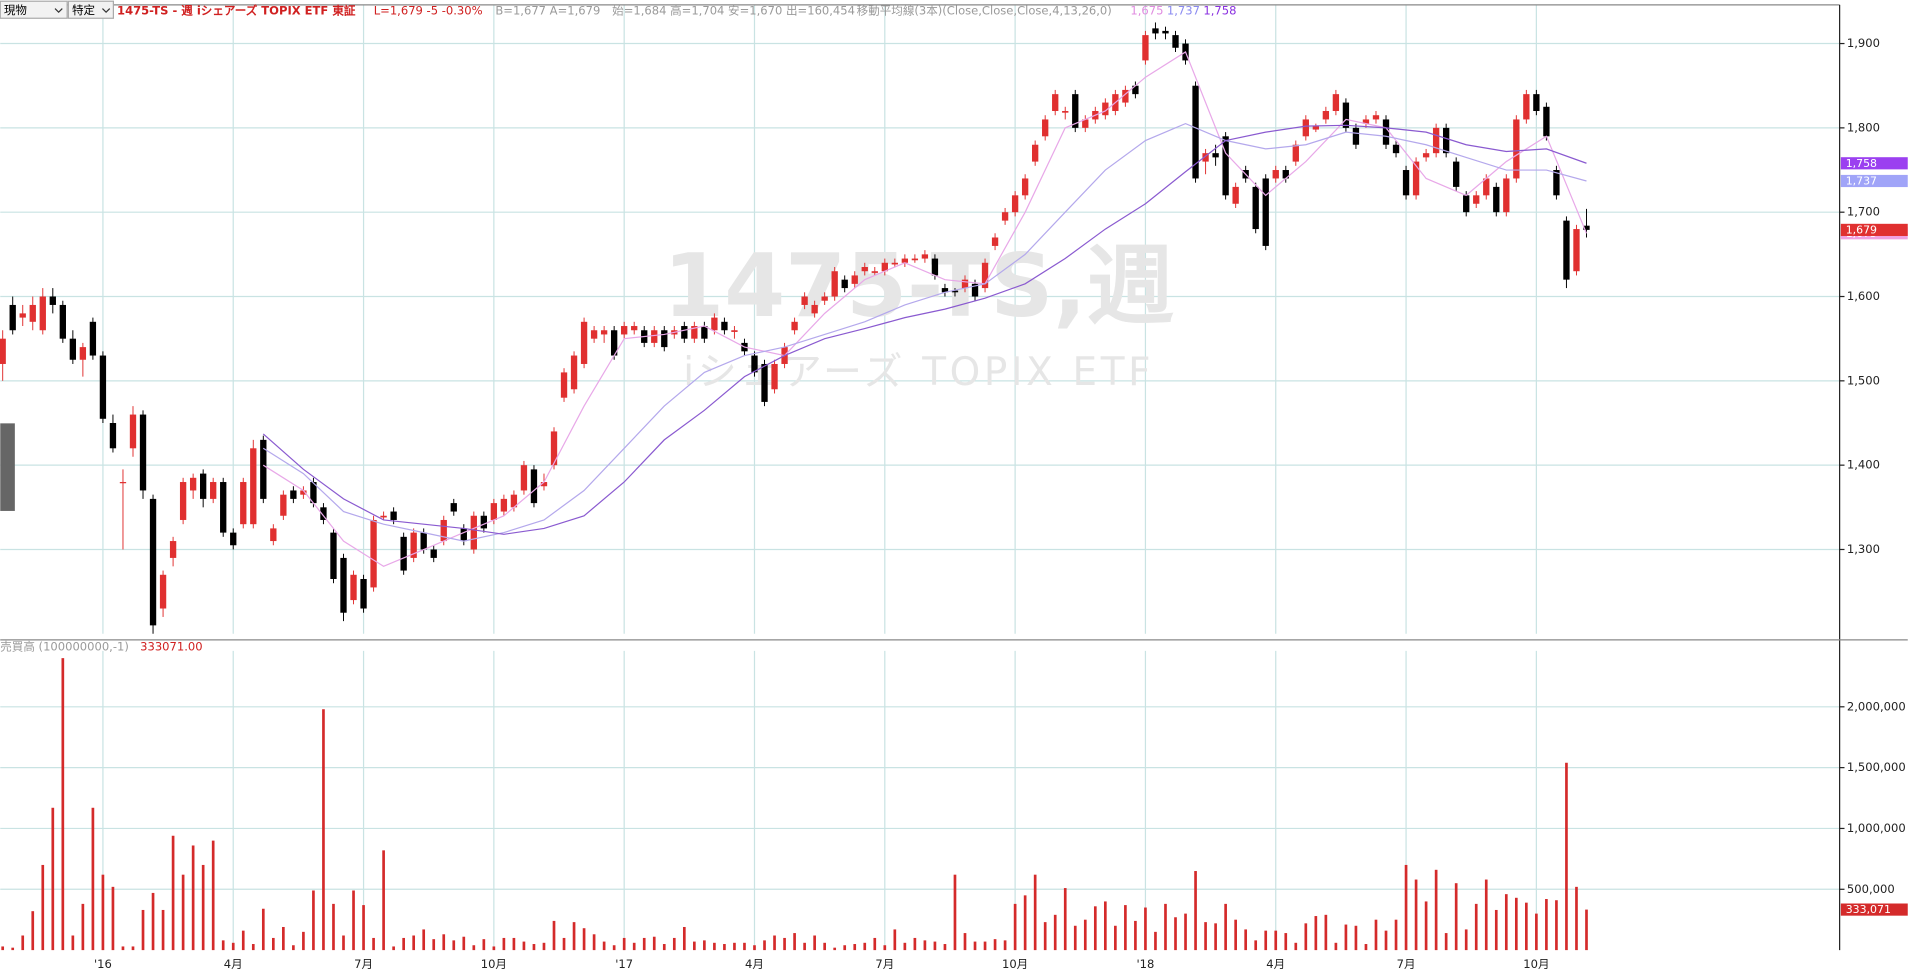 The width and height of the screenshot is (1908, 972). Describe the element at coordinates (34, 9) in the screenshot. I see `account-select` at that location.